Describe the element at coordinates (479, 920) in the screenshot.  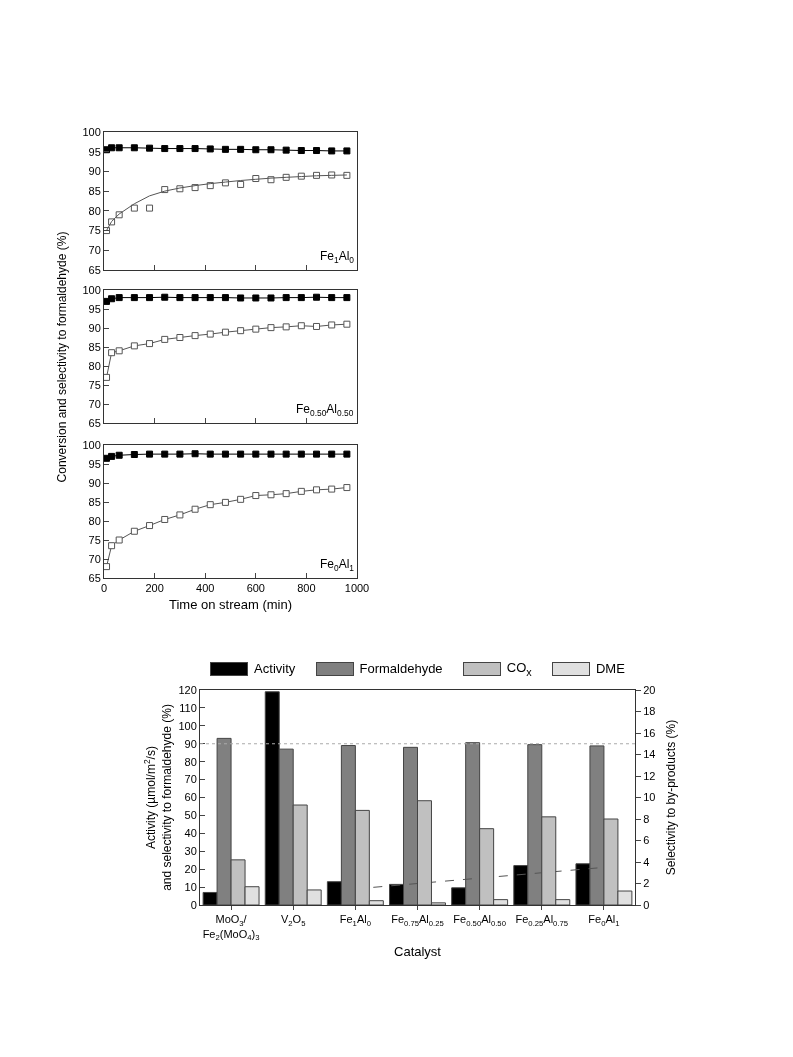
I see `x-tick-label: Fe$_{0.50}$Al$_{0.50}$` at that location.